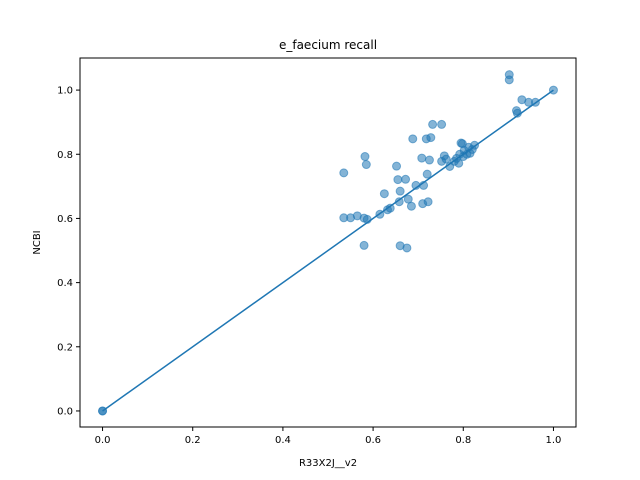  What do you see at coordinates (65, 347) in the screenshot?
I see `y-tick-label: 0.2` at bounding box center [65, 347].